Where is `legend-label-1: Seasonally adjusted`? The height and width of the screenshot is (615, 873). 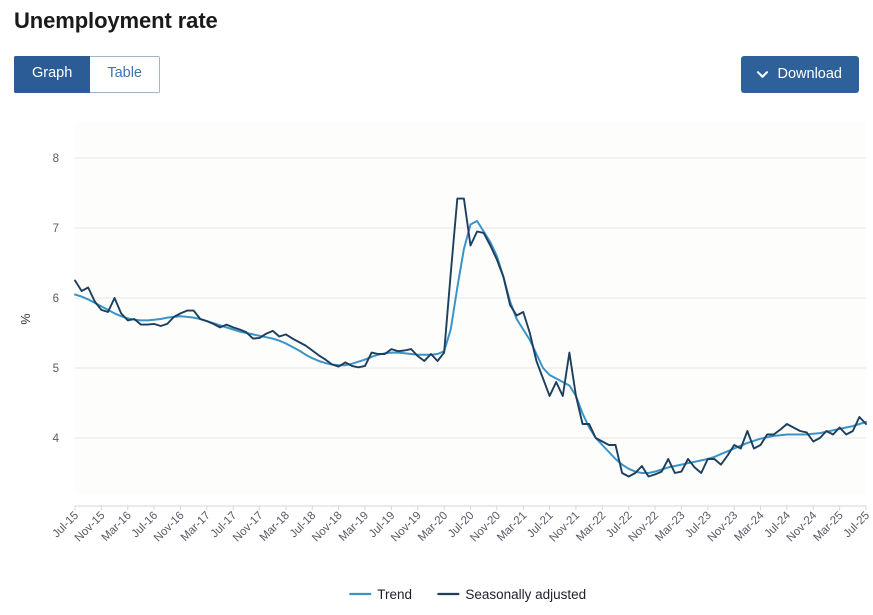
legend-label-1: Seasonally adjusted is located at coordinates (525, 594).